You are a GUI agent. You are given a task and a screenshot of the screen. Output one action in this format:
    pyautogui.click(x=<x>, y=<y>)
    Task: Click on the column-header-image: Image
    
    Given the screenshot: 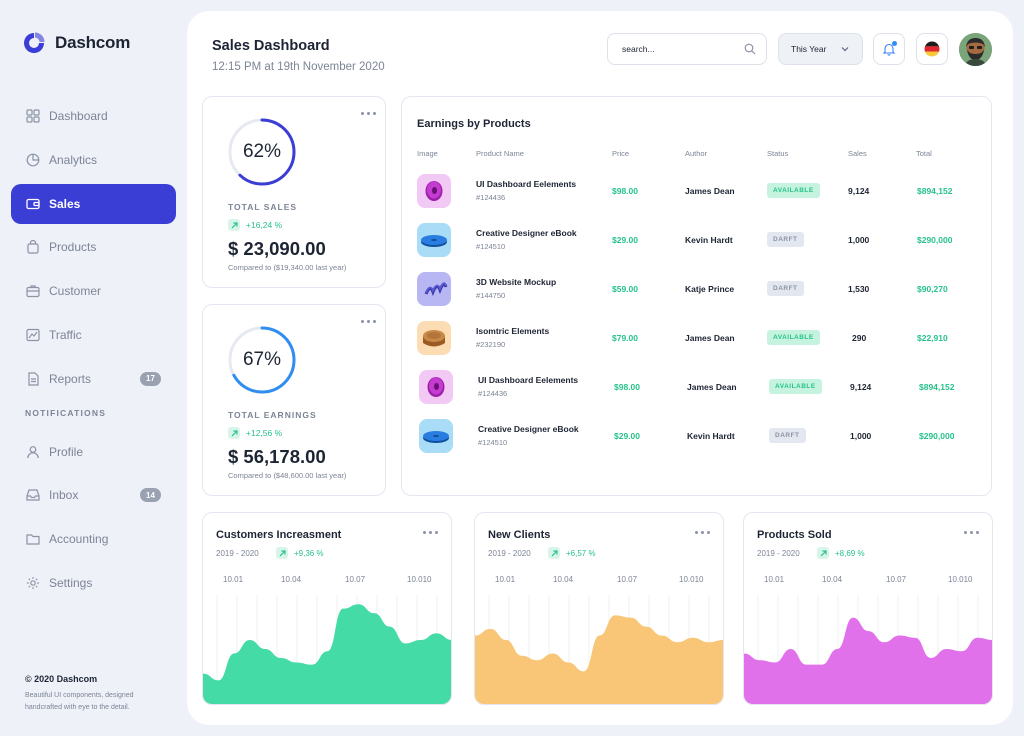 What is the action you would take?
    pyautogui.click(x=427, y=153)
    